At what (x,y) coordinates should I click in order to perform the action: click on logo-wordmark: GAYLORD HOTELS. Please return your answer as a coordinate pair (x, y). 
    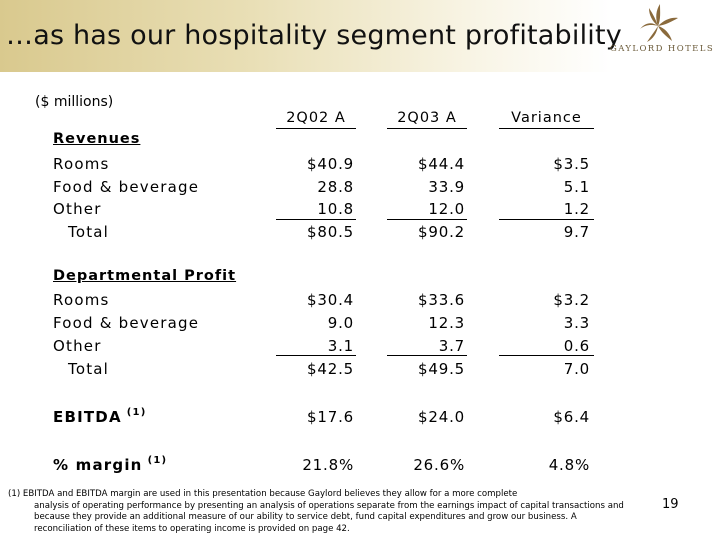
    Looking at the image, I should click on (662, 49).